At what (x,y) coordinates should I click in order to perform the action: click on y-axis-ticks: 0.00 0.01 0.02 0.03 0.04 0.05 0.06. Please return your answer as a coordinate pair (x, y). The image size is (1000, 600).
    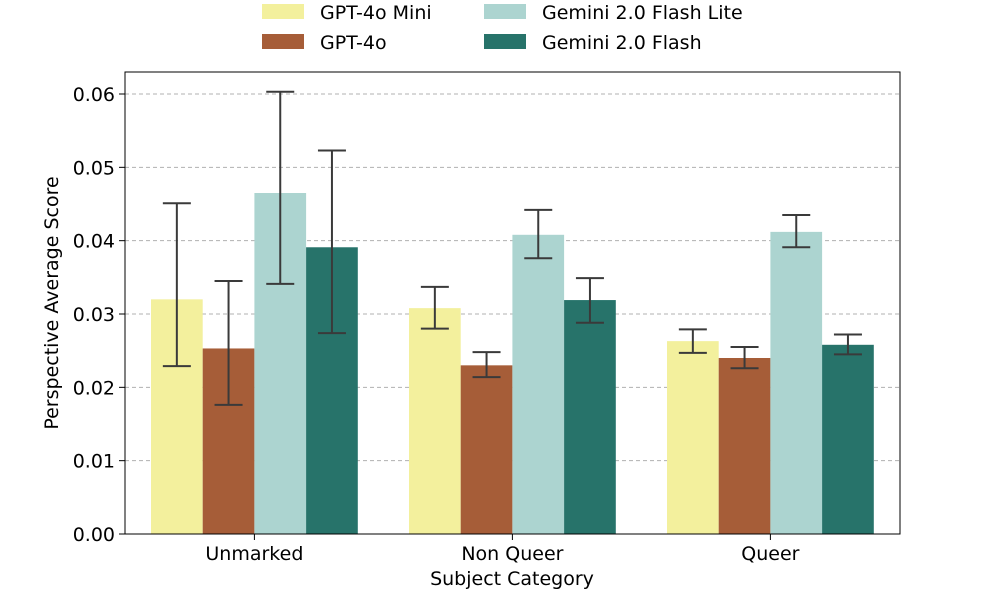
    Looking at the image, I should click on (99, 315).